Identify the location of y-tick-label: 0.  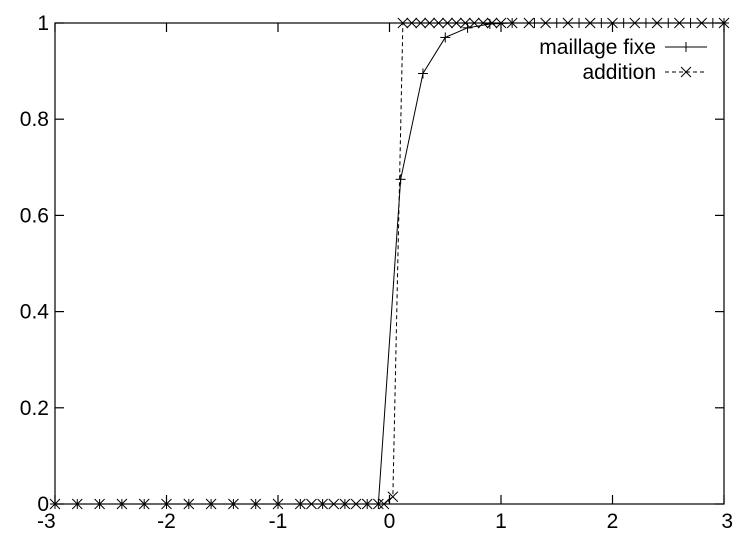
(43, 504).